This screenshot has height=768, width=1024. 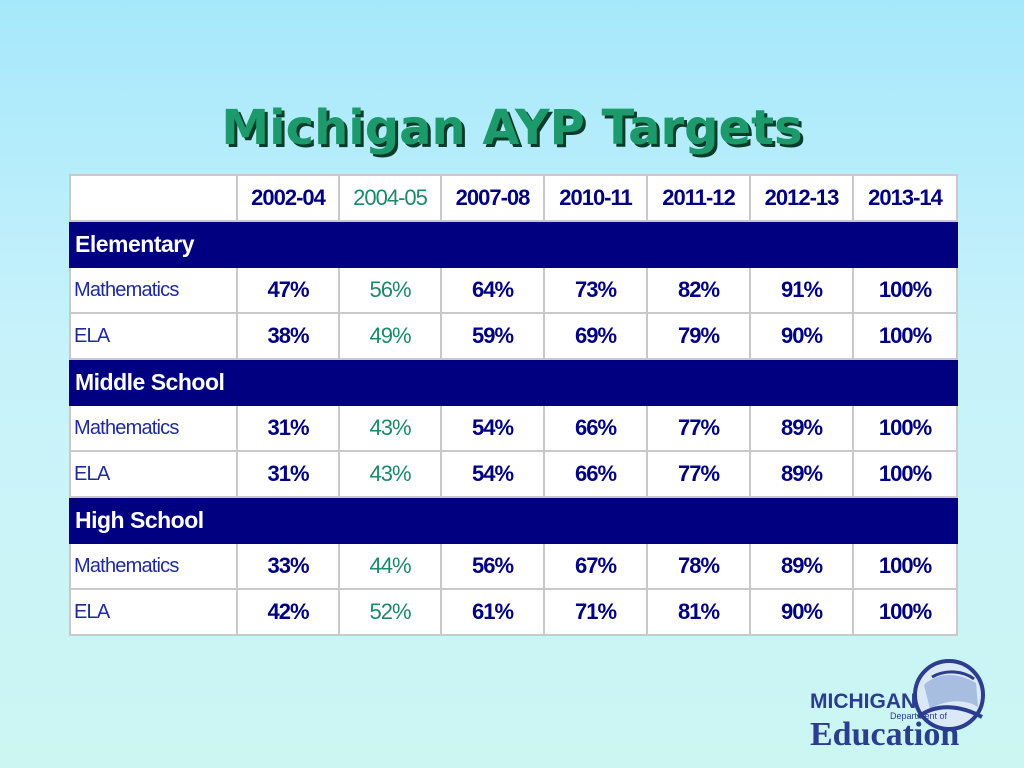 I want to click on table-cell: 79%, so click(x=698, y=336).